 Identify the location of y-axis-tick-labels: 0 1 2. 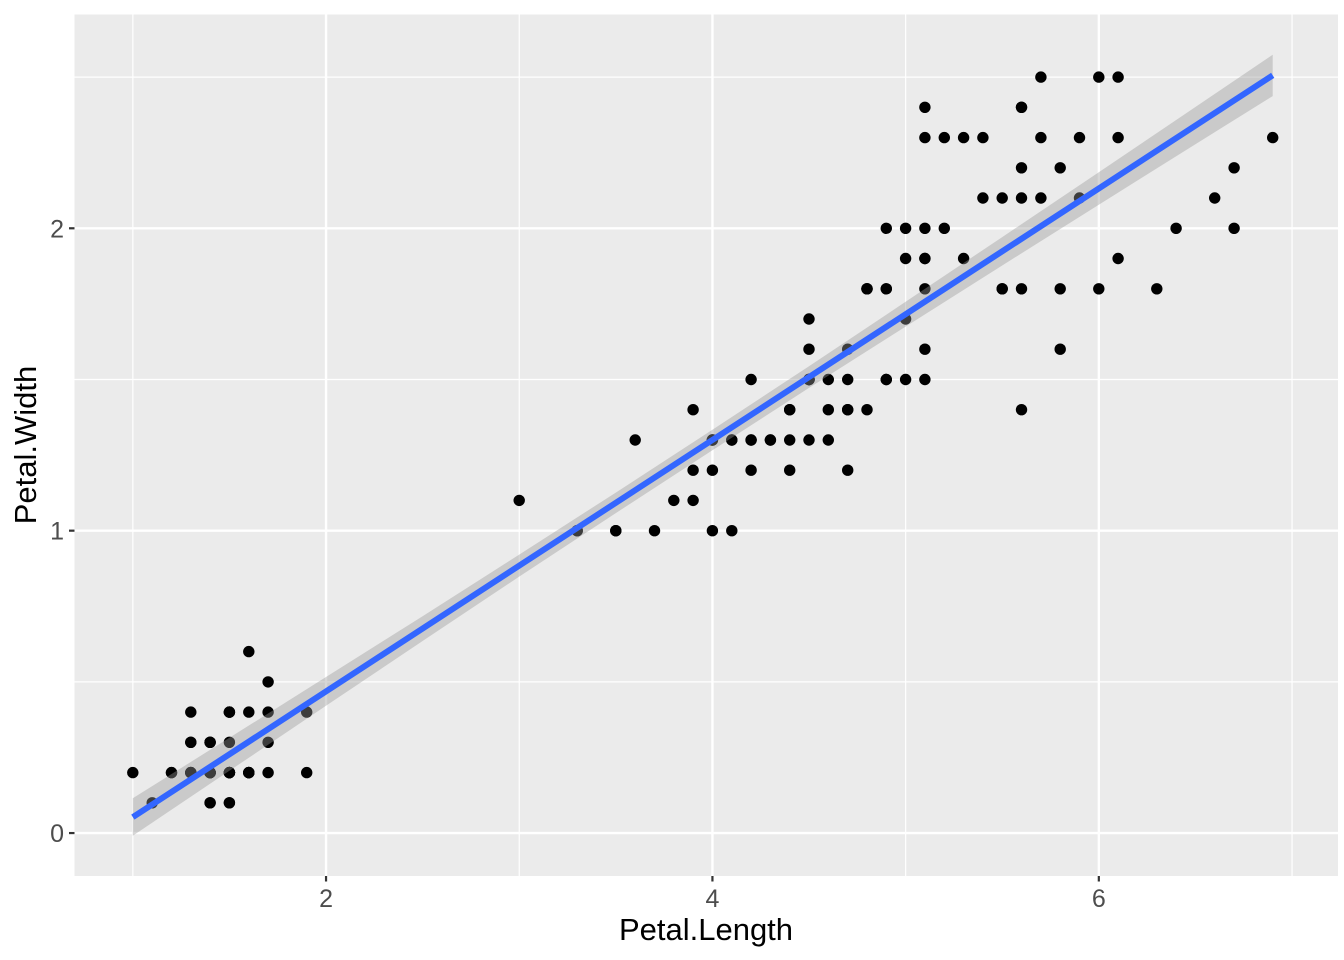
(57, 531).